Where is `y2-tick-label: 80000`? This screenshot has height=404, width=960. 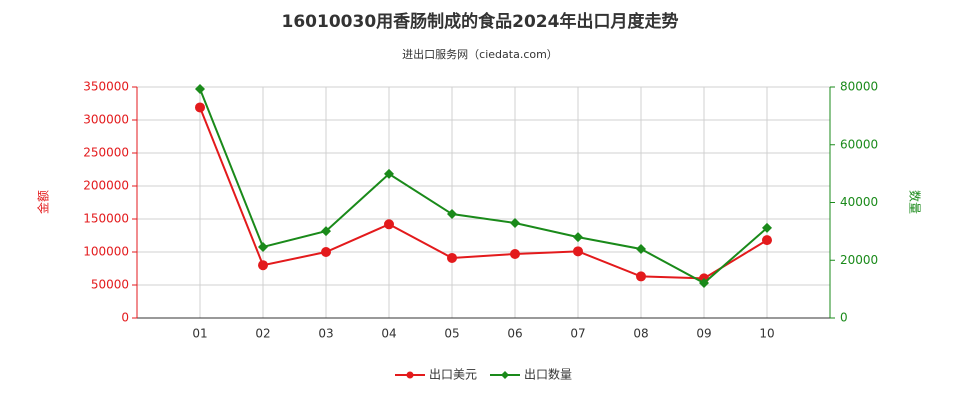
y2-tick-label: 80000 is located at coordinates (859, 87).